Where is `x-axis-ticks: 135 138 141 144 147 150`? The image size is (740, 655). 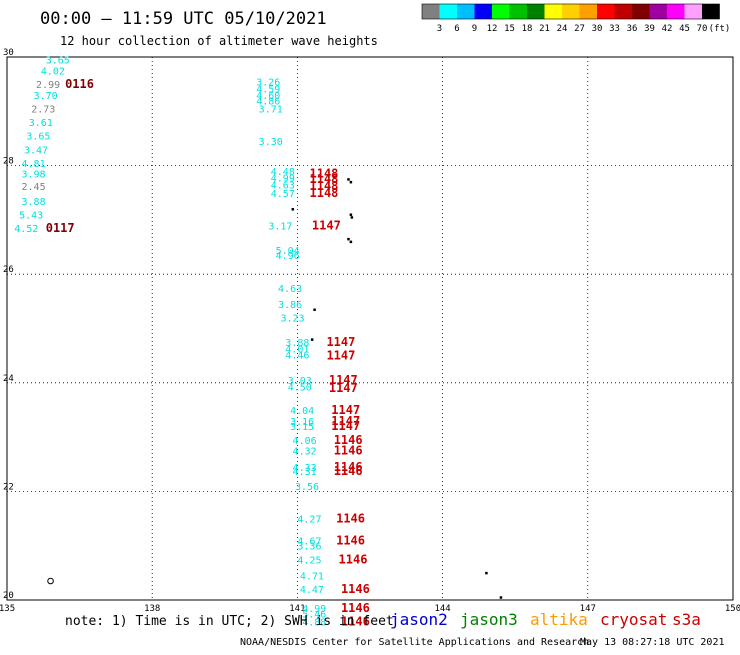 x-axis-ticks: 135 138 141 144 147 150 is located at coordinates (370, 609).